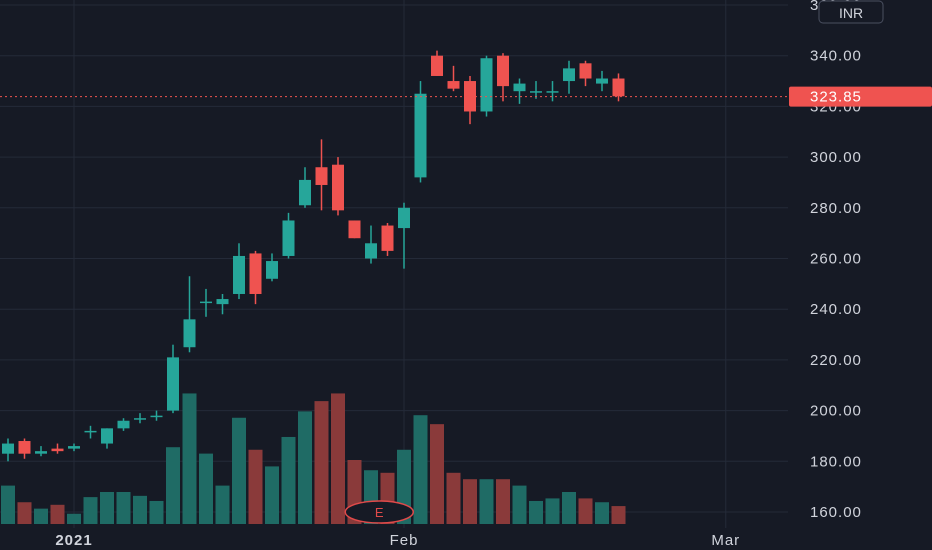 The width and height of the screenshot is (932, 550). What do you see at coordinates (725, 540) in the screenshot?
I see `time-tick-label: Mar` at bounding box center [725, 540].